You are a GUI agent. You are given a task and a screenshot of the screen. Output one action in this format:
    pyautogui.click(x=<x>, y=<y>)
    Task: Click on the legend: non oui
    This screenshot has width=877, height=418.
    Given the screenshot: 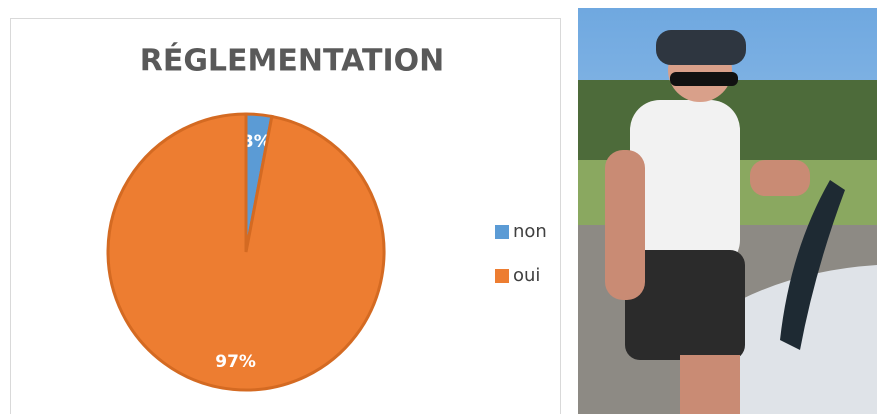 What is the action you would take?
    pyautogui.click(x=521, y=253)
    